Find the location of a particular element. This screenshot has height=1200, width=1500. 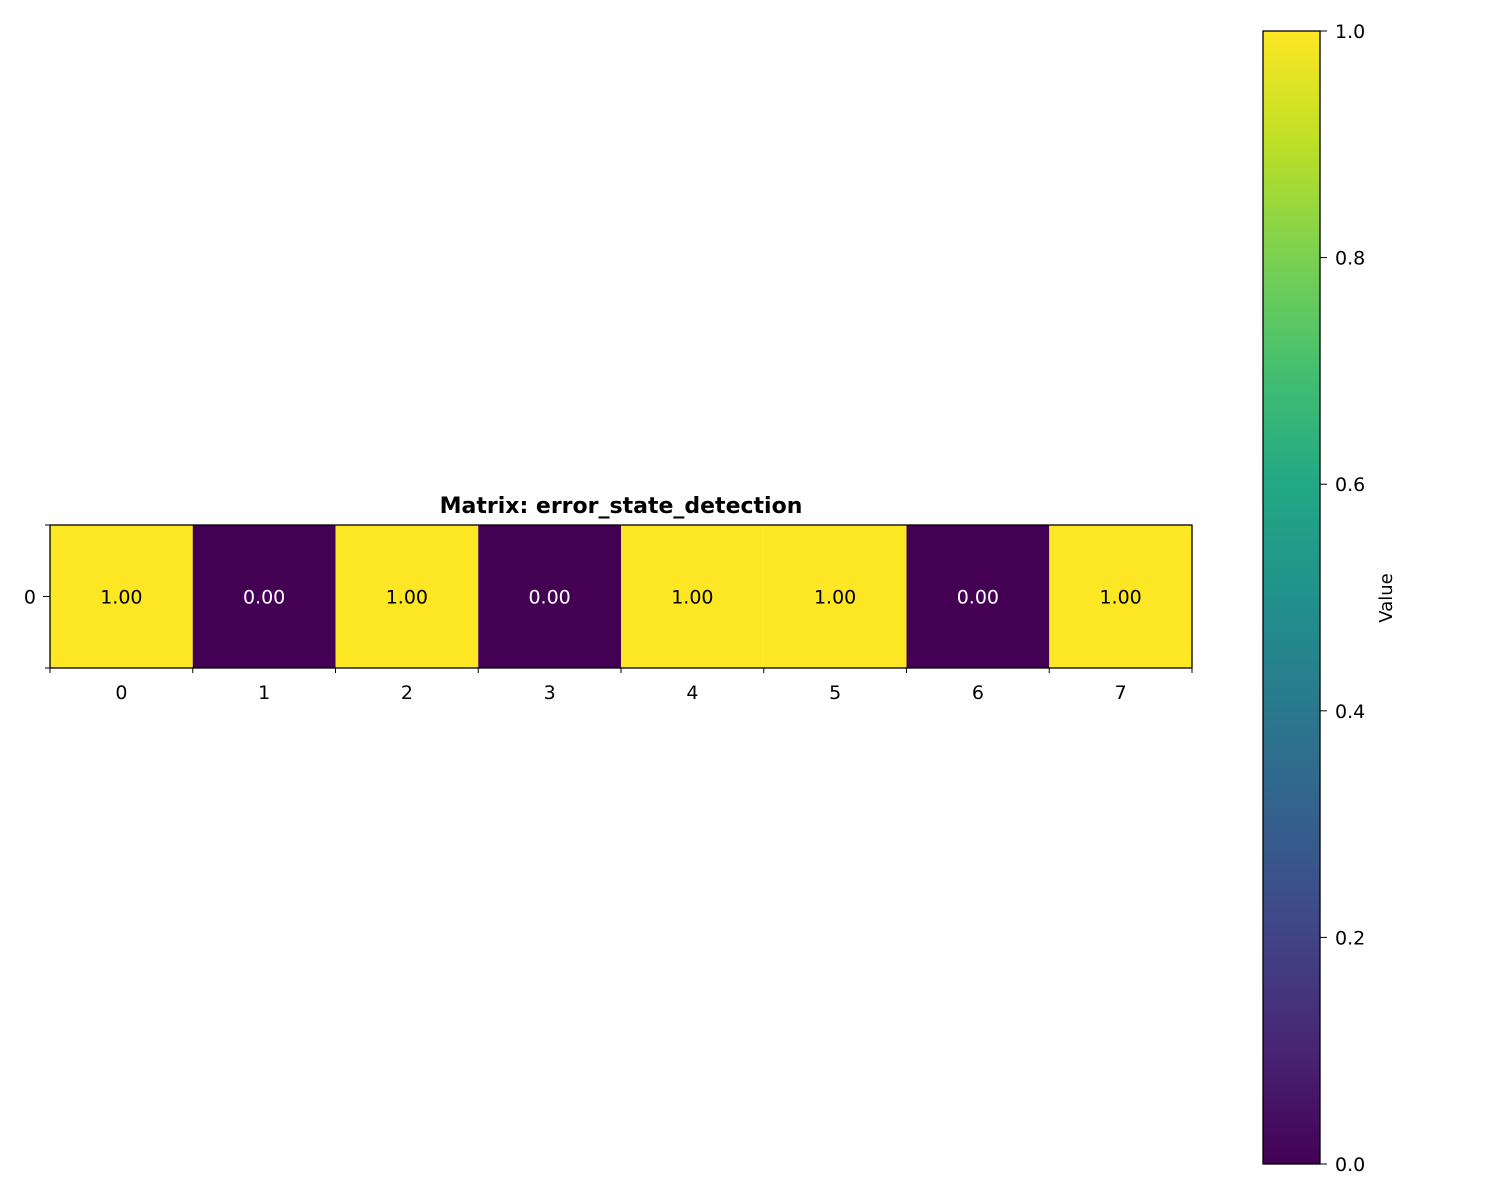

x-tick-label: 0 is located at coordinates (121, 693).